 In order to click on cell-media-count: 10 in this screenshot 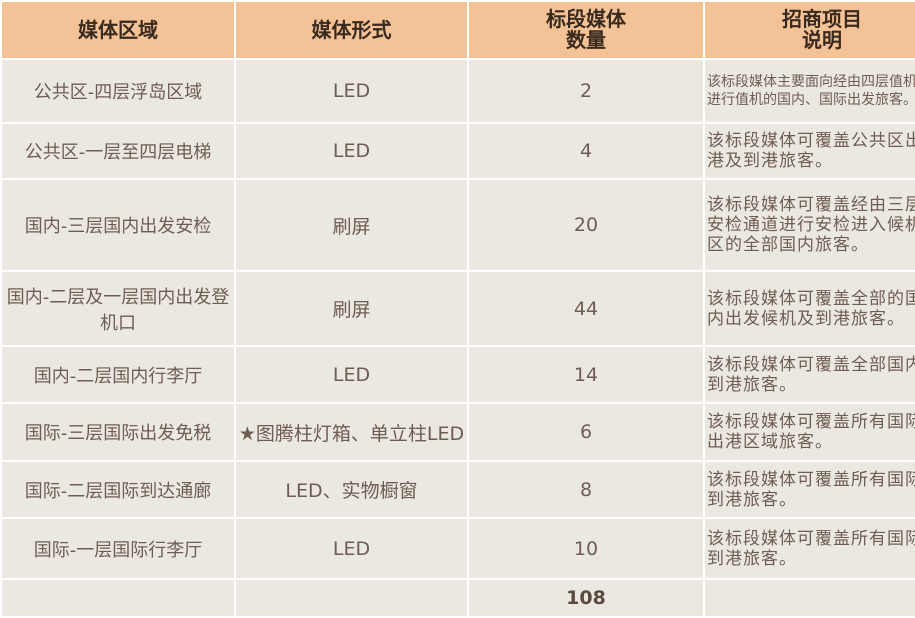, I will do `click(586, 548)`.